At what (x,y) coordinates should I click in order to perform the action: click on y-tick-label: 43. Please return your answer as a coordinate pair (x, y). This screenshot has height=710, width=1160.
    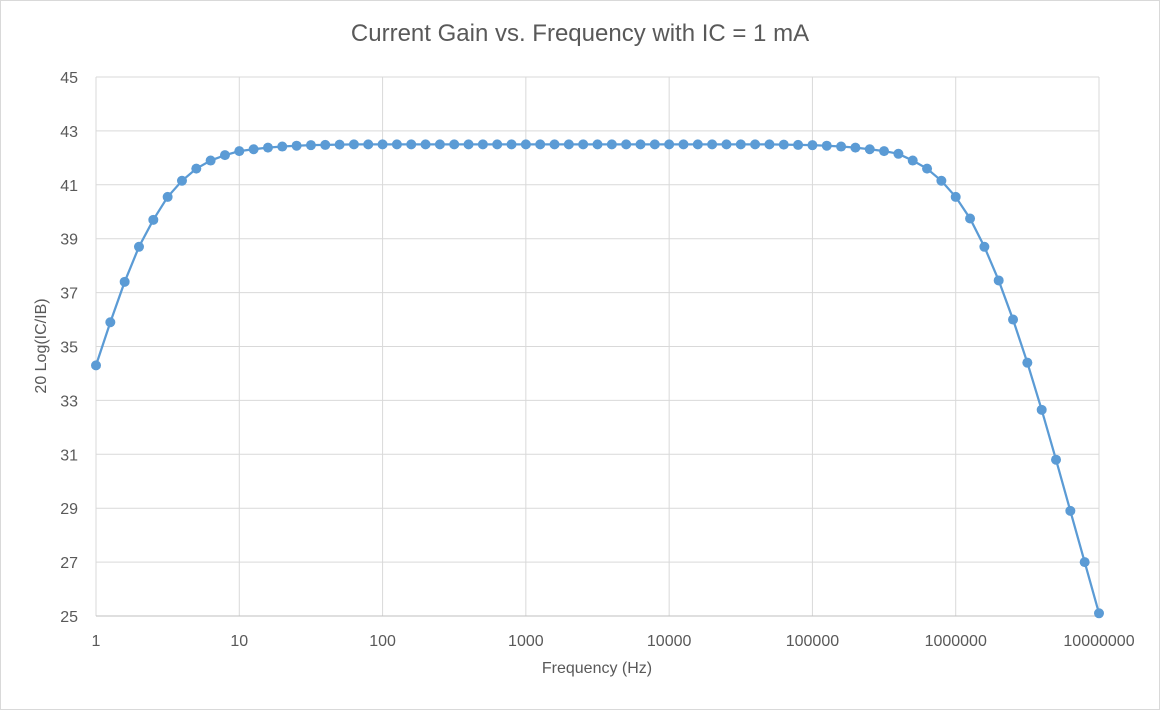
    Looking at the image, I should click on (69, 132).